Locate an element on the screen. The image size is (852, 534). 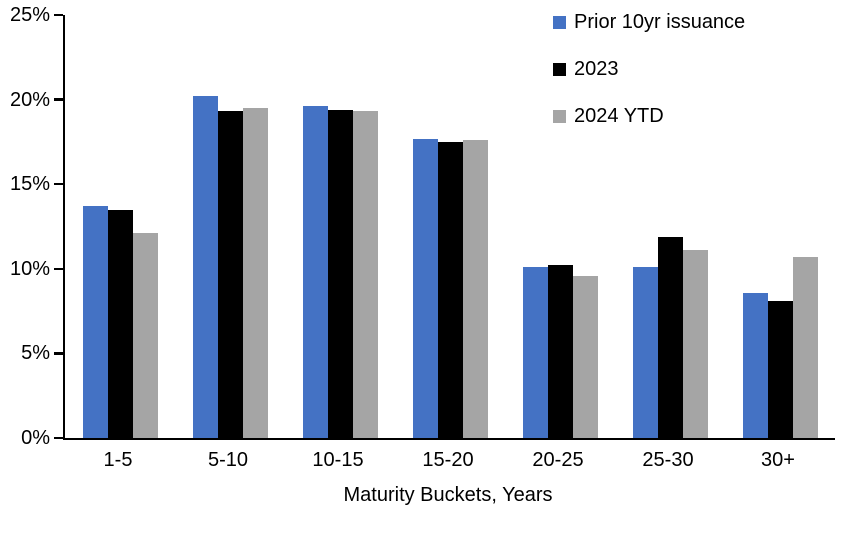
x-axis-tick-label: 20-25 is located at coordinates (558, 460).